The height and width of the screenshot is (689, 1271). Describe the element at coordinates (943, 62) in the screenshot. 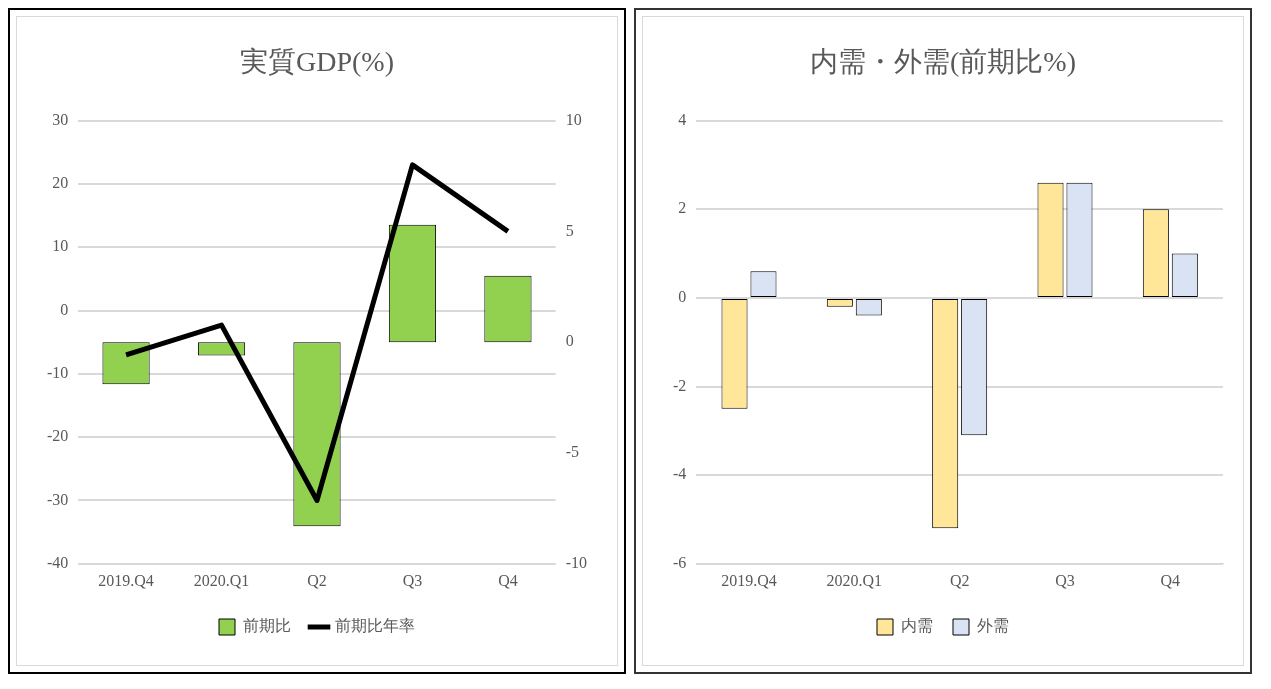

I see `chart-title: 内需・外需(前期比%)` at that location.